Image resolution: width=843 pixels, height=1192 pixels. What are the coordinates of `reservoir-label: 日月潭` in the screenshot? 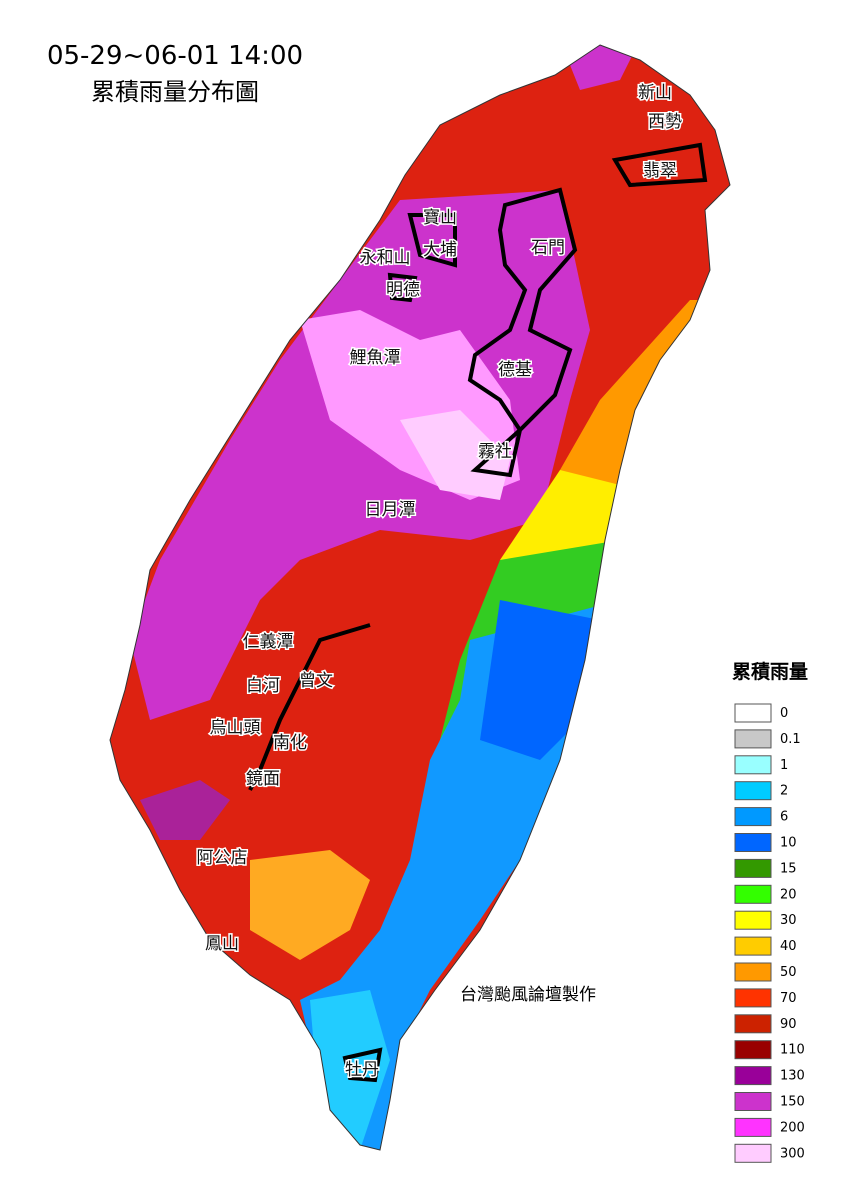 It's located at (390, 510).